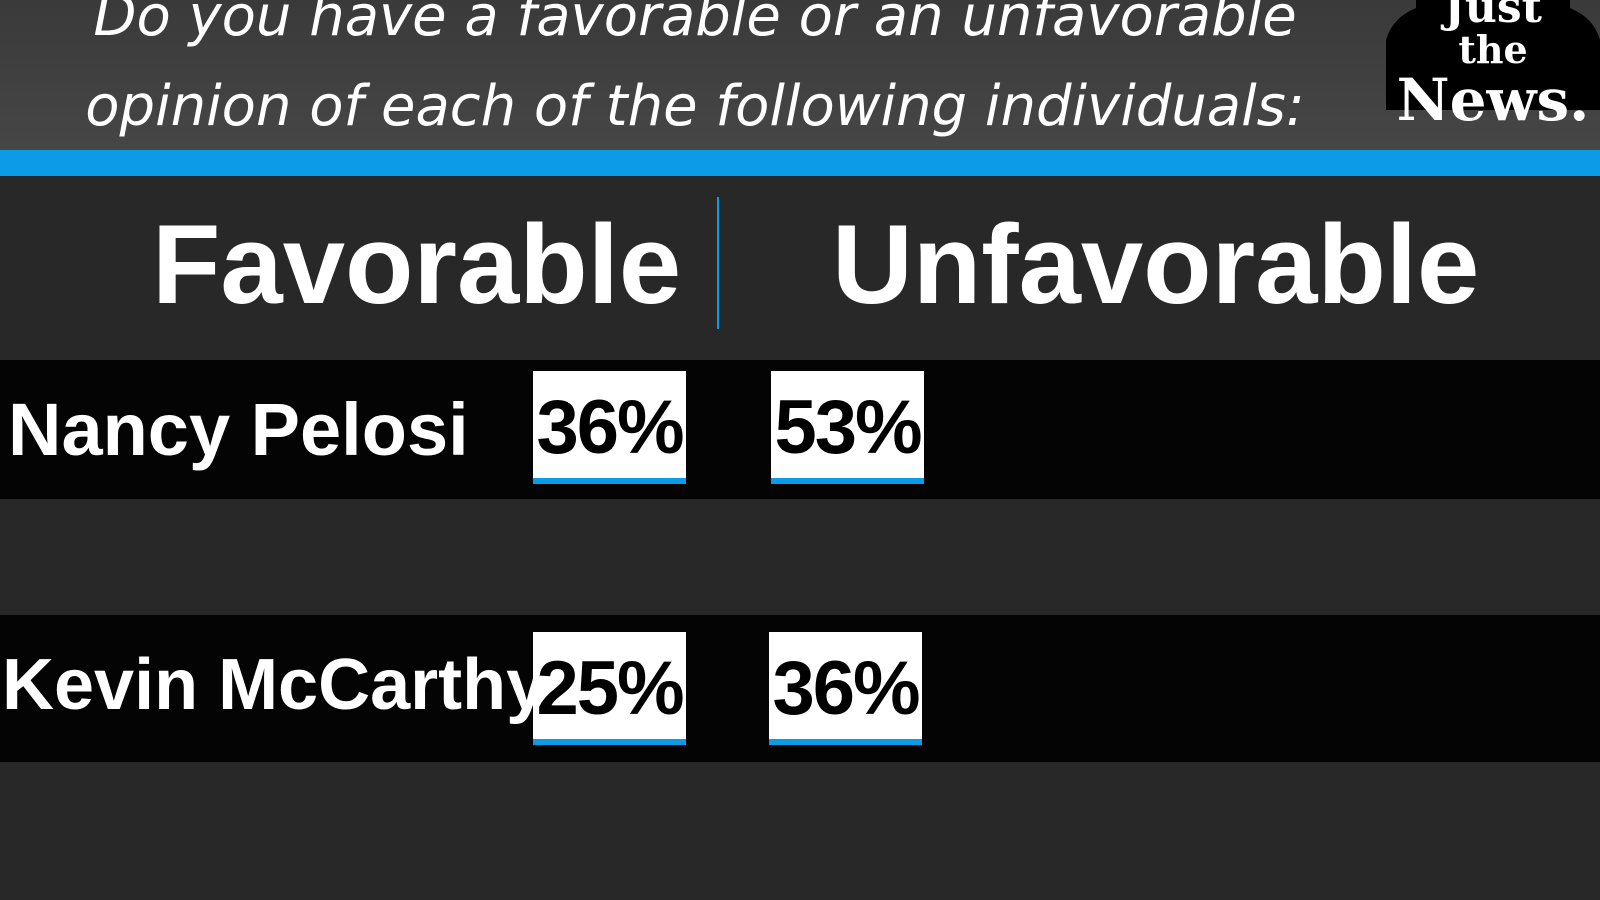 Image resolution: width=1600 pixels, height=900 pixels. What do you see at coordinates (609, 688) in the screenshot?
I see `favorable-value: 25%` at bounding box center [609, 688].